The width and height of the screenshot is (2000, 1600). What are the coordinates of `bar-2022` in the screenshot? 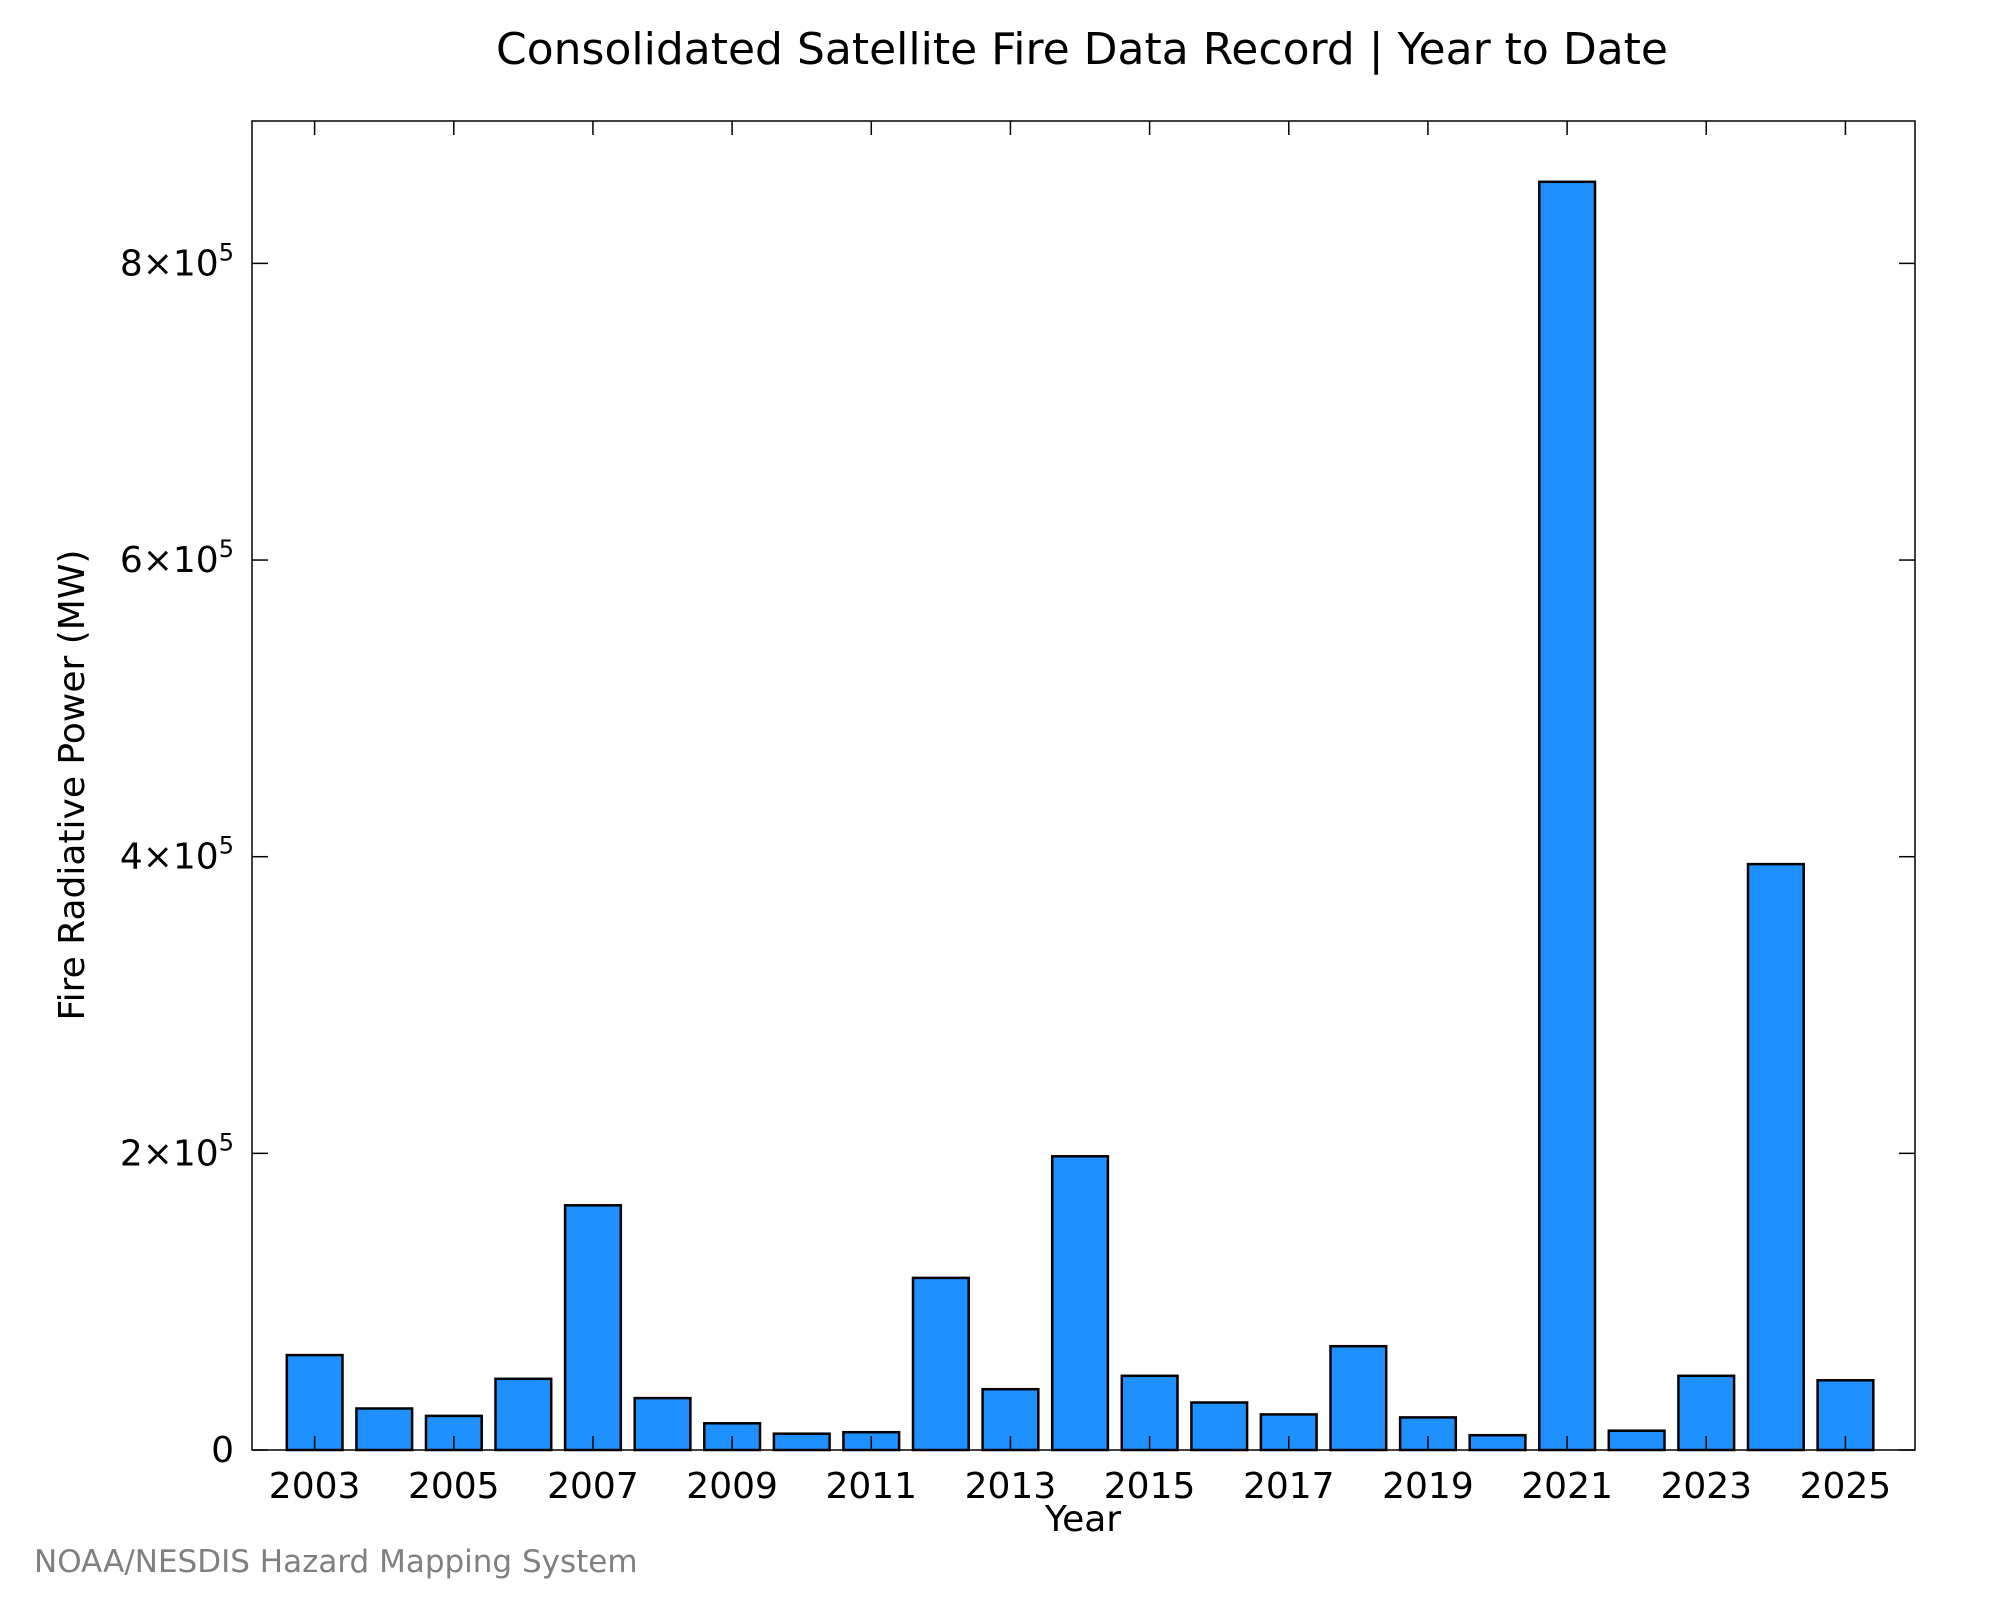 It's located at (1636, 1440).